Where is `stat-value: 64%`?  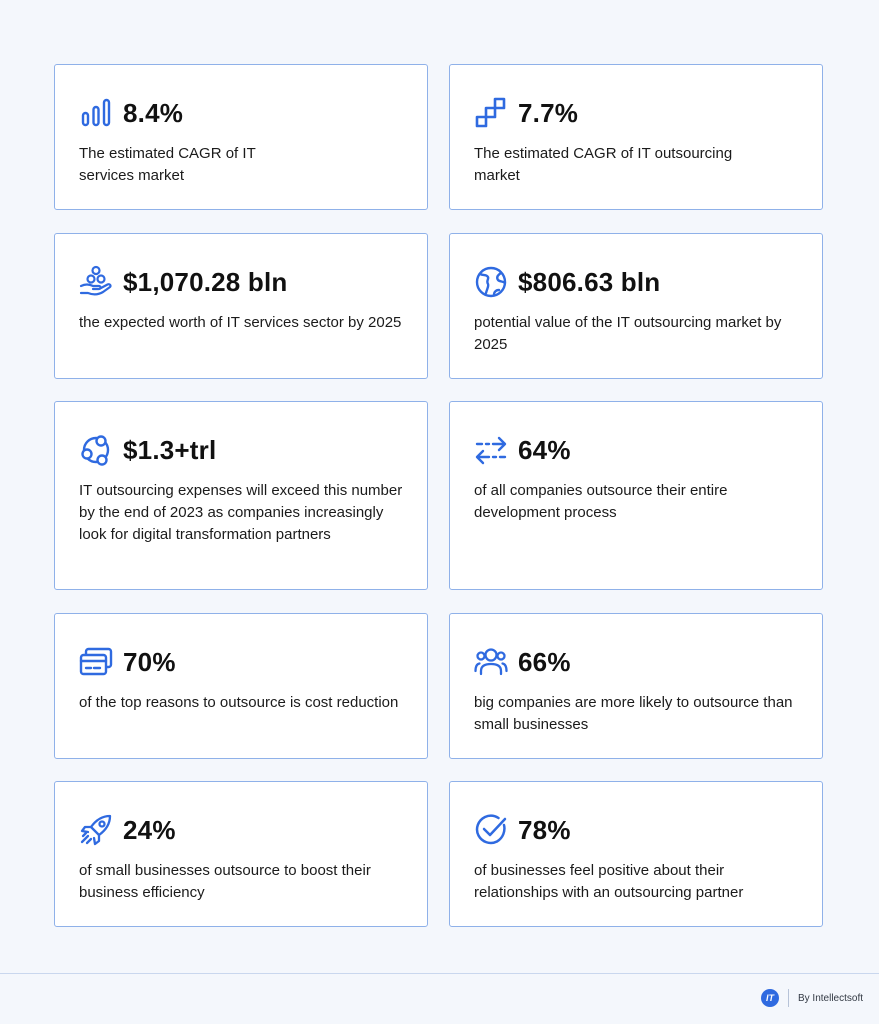
stat-value: 64% is located at coordinates (544, 449).